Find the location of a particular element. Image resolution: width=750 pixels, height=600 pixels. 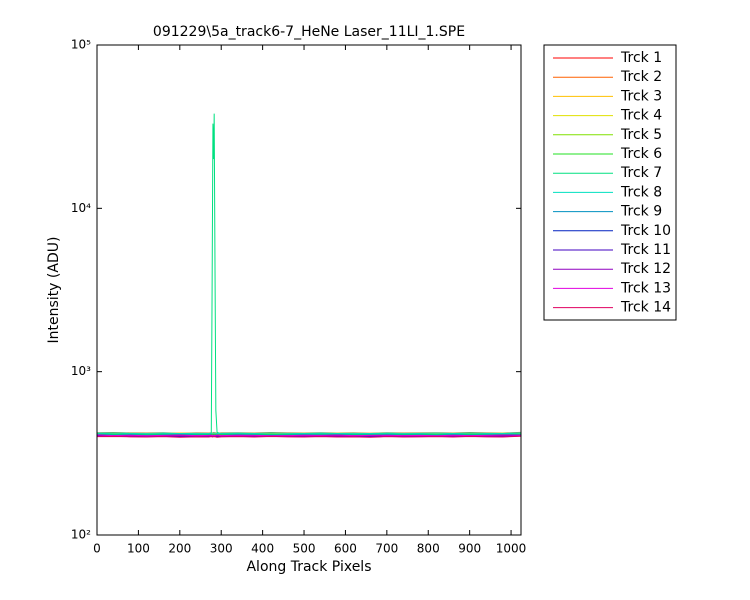

x-tick-label: 500 is located at coordinates (304, 549).